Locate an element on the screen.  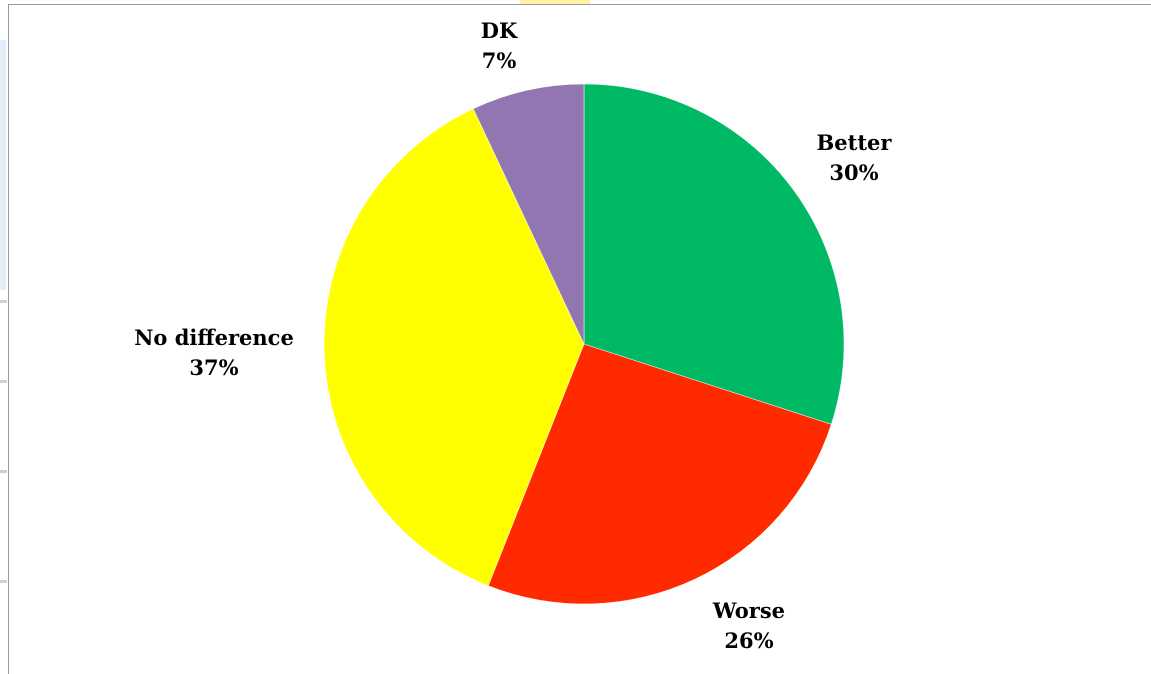
background-strip is located at coordinates (555, 2).